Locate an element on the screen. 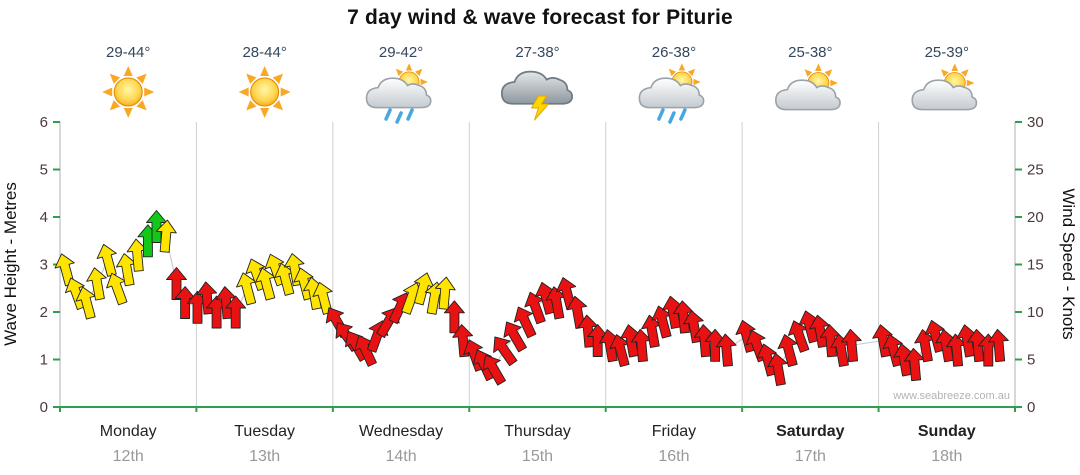  day-label: Sunday is located at coordinates (947, 431).